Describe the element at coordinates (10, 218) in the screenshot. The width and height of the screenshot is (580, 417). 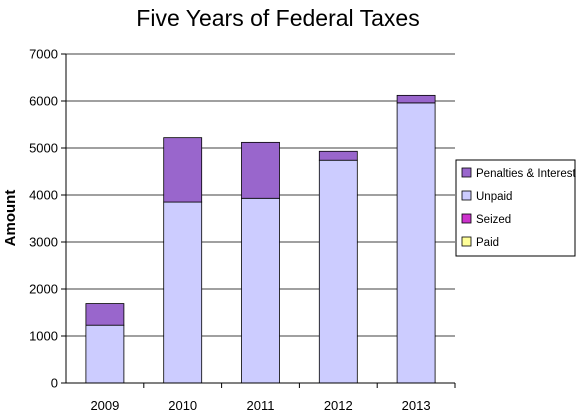
I see `y-axis-label: Amount` at that location.